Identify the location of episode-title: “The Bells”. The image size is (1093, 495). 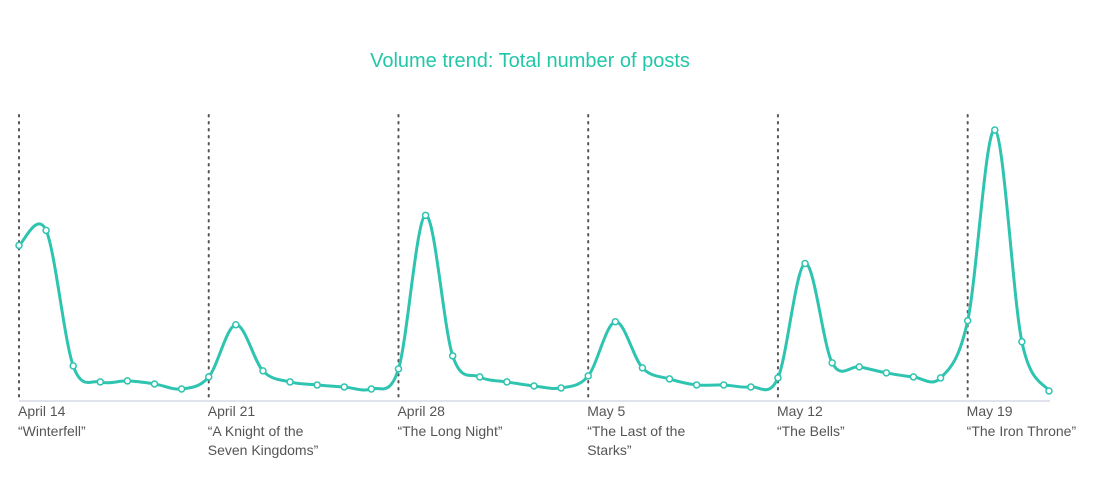
(810, 431).